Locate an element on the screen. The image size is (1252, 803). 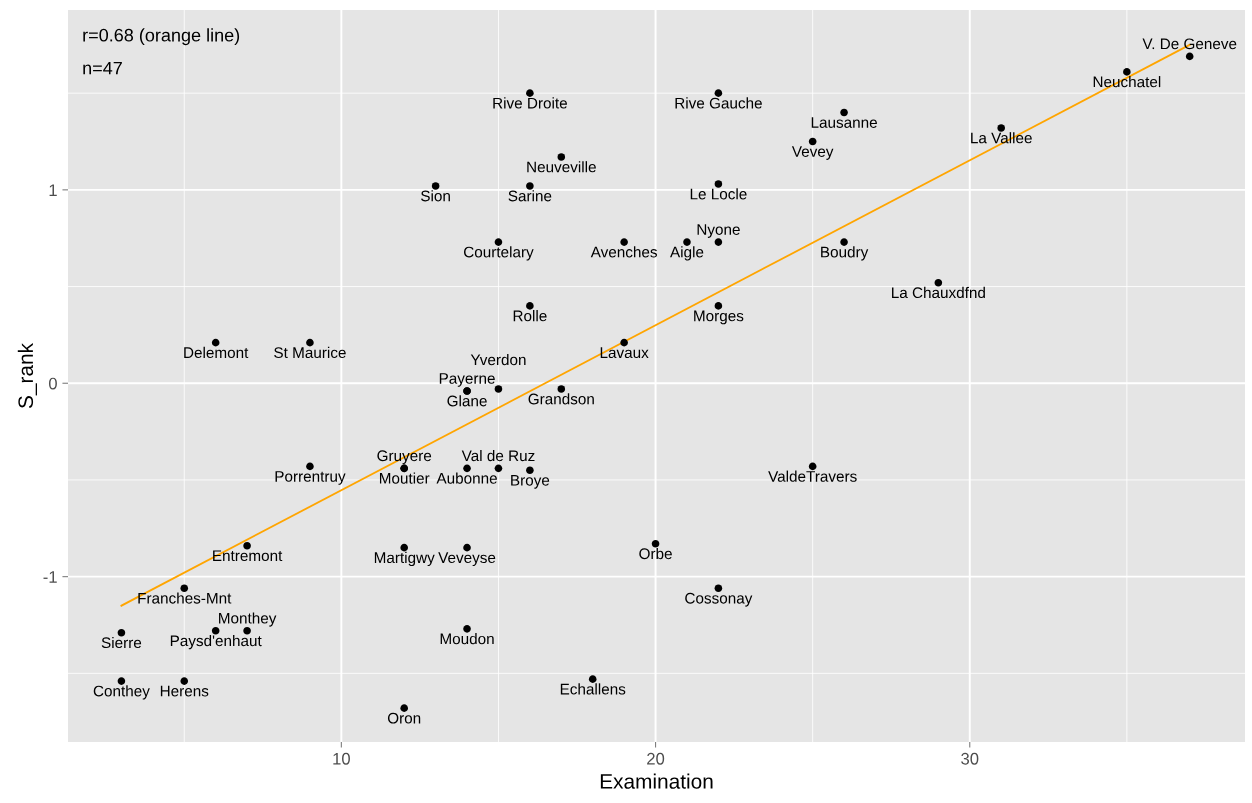
x-tick-label: 10 is located at coordinates (341, 758).